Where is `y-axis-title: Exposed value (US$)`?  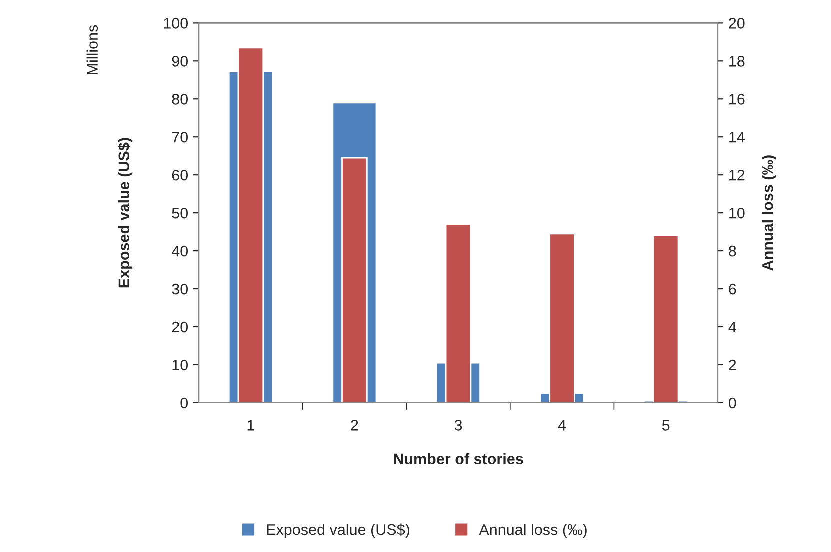 y-axis-title: Exposed value (US$) is located at coordinates (125, 213).